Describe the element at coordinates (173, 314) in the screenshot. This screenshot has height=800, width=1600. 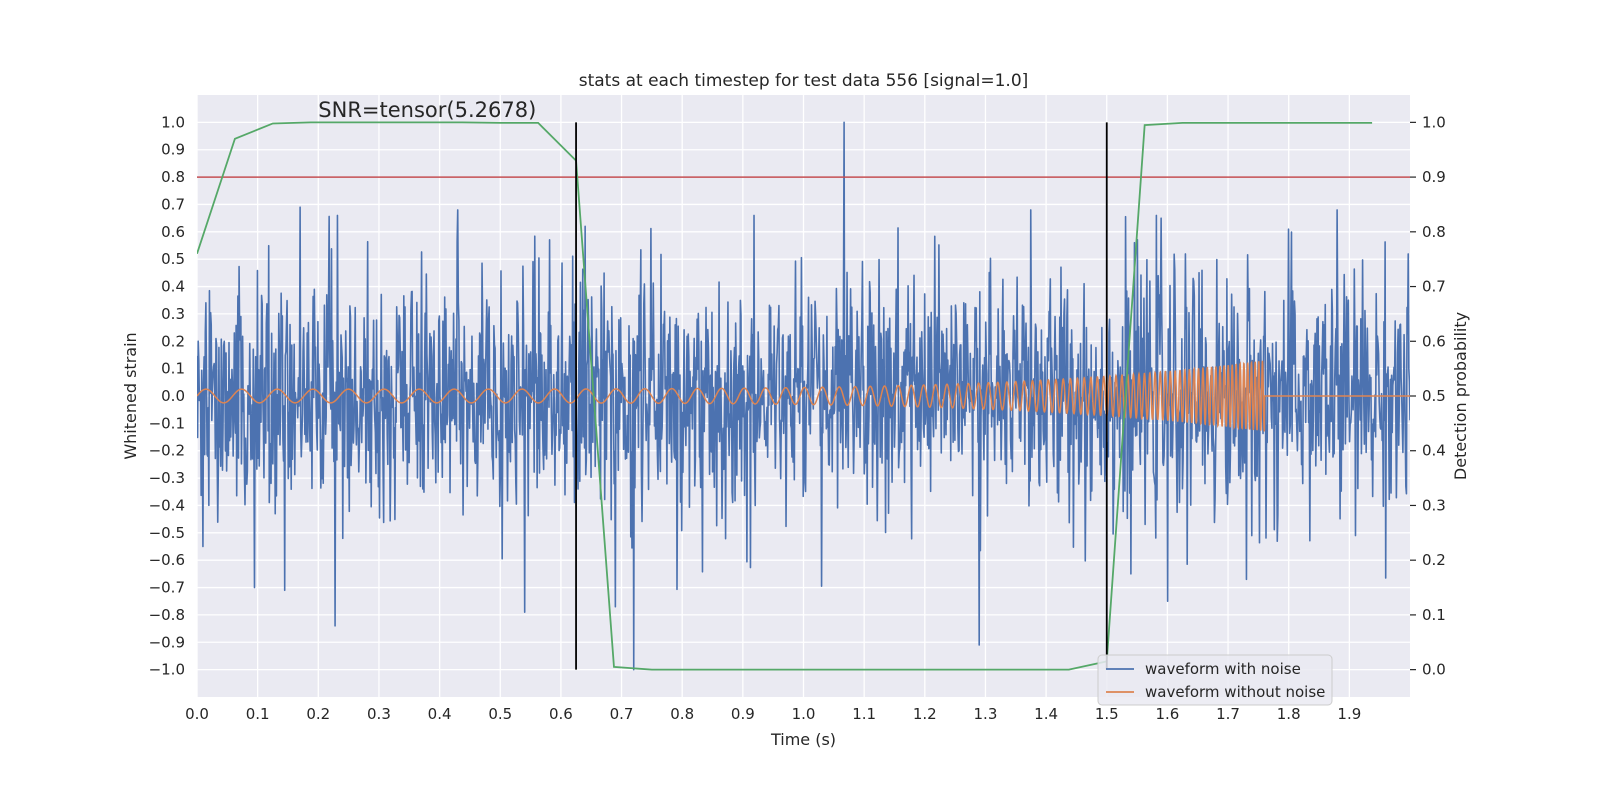
I see `y-tick-label: 0.3` at that location.